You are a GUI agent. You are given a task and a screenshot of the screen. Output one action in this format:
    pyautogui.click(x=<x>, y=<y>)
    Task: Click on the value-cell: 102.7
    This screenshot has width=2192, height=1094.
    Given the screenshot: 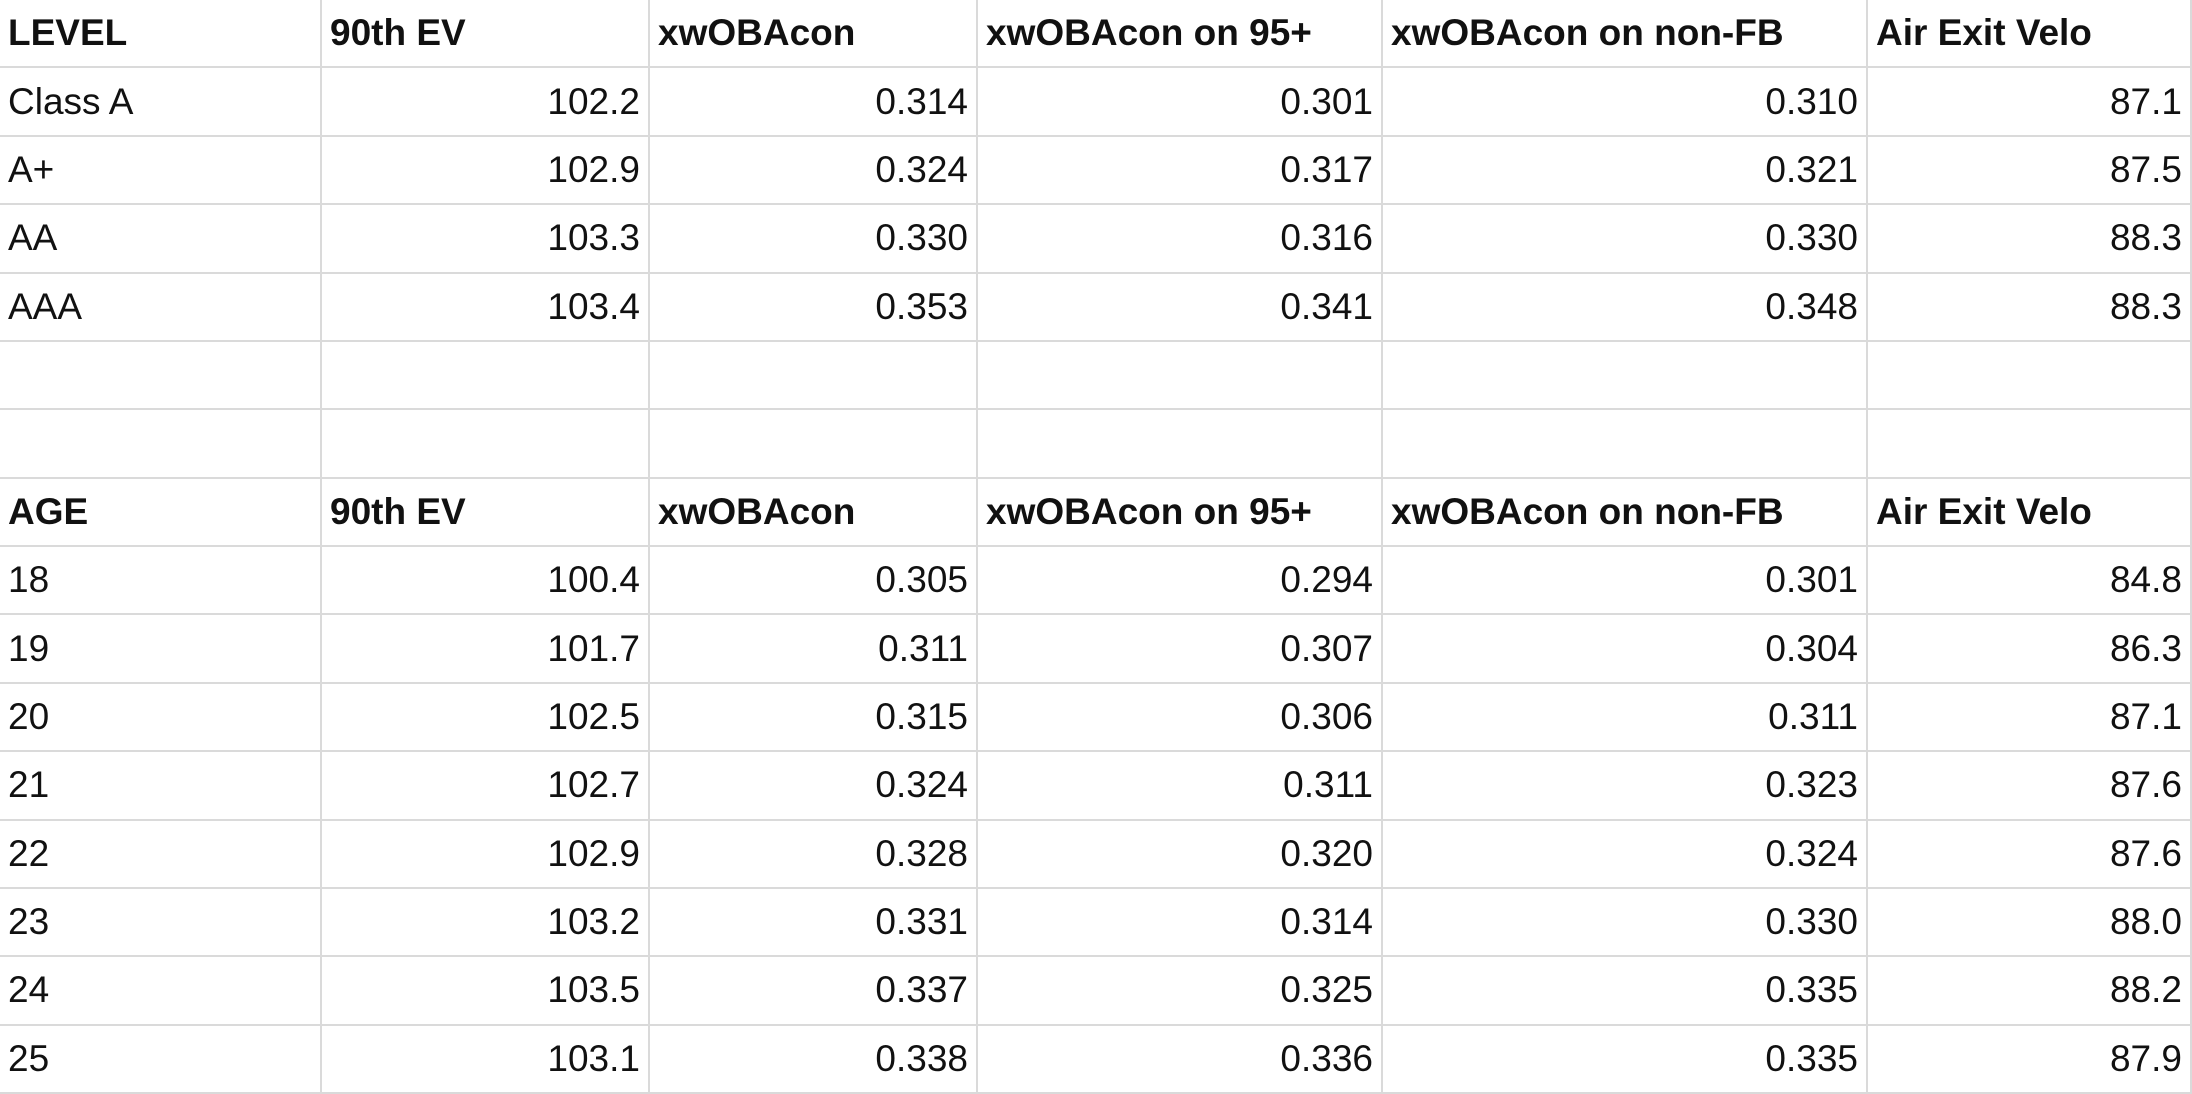 What is the action you would take?
    pyautogui.click(x=486, y=786)
    